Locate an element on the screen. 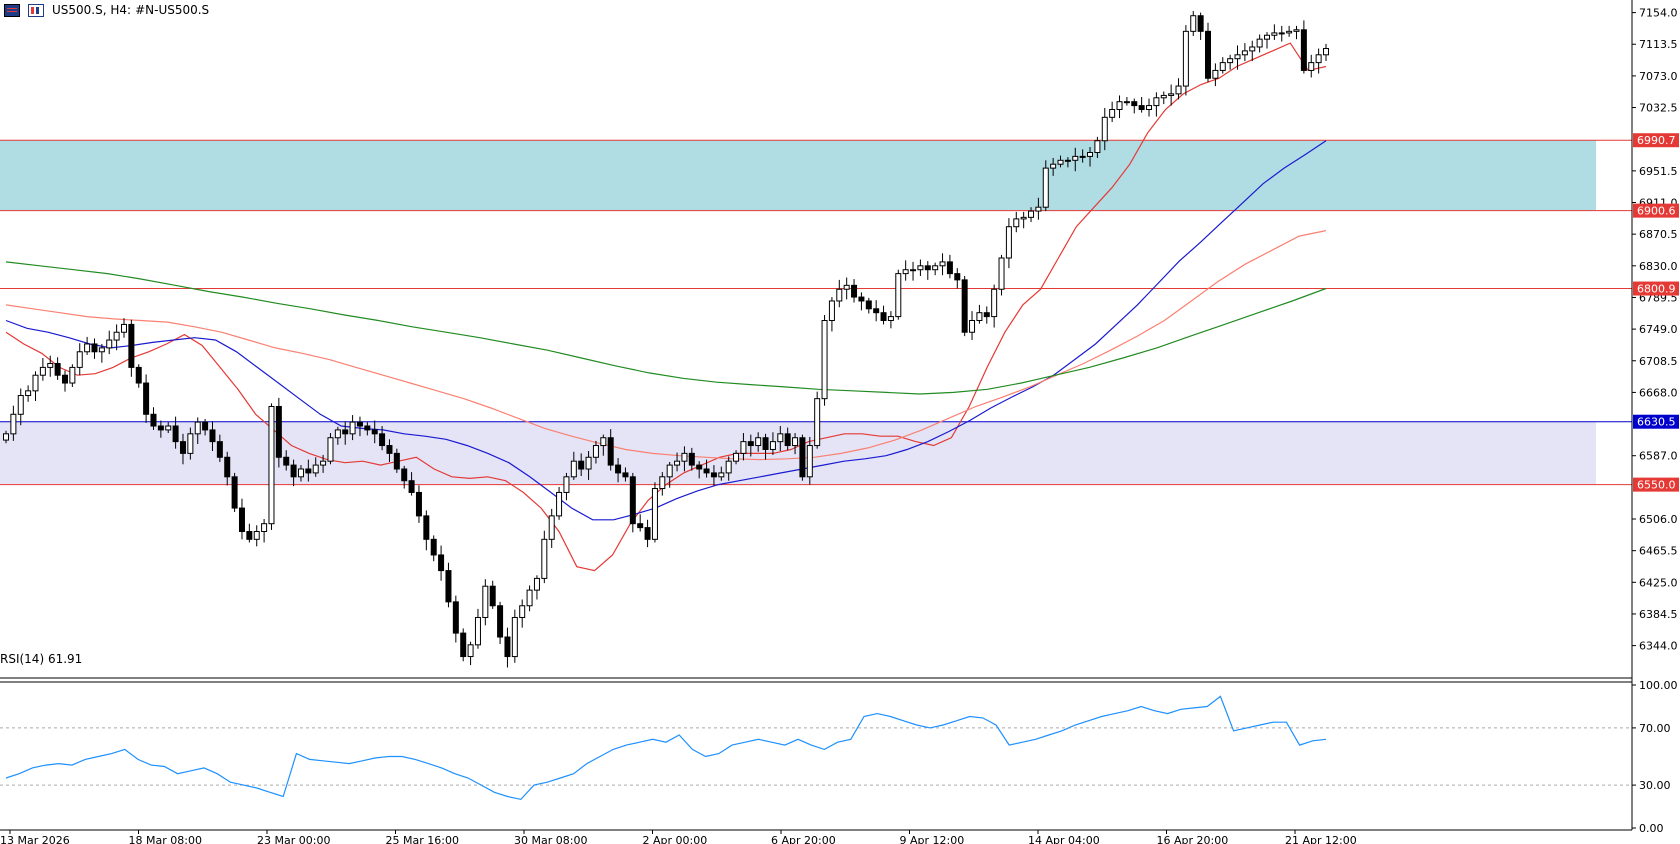 The height and width of the screenshot is (844, 1680). time-tick-label: 16 Apr 20:00 is located at coordinates (1193, 839).